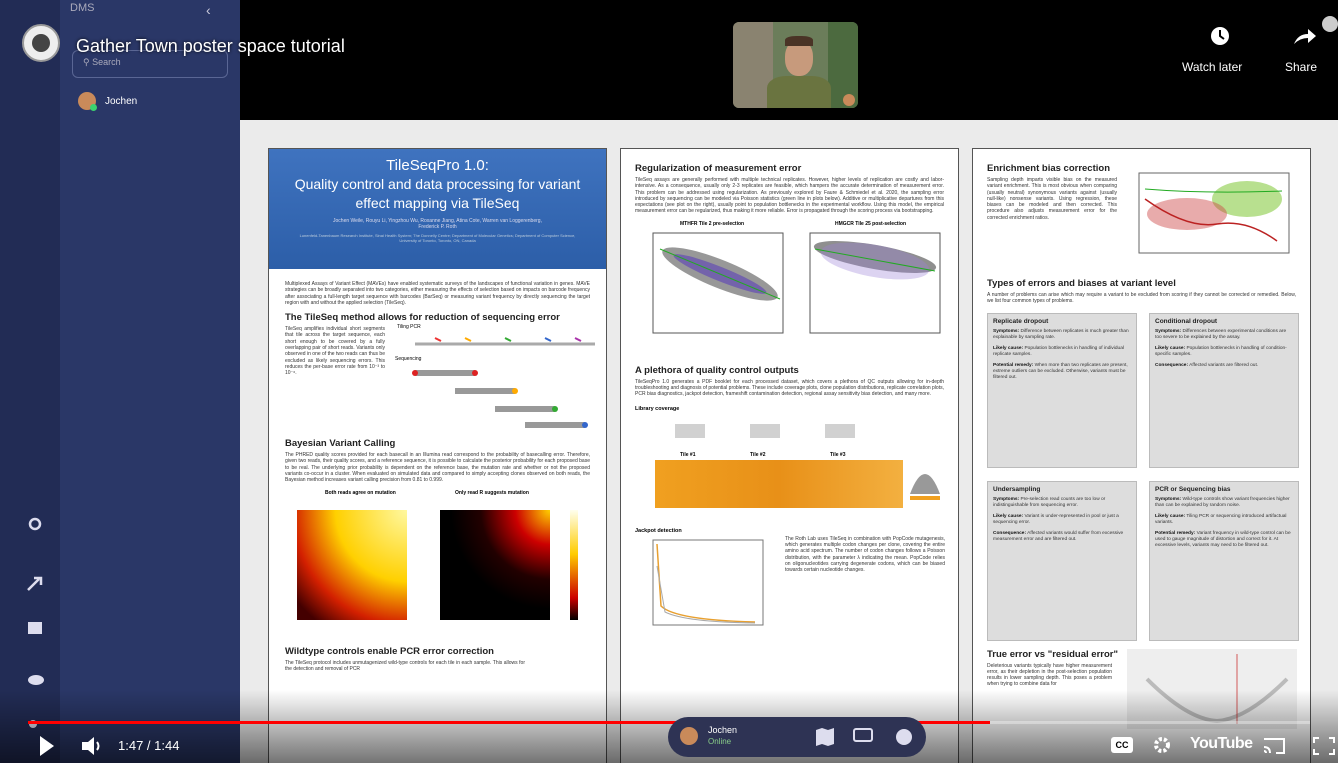 This screenshot has width=1338, height=763. I want to click on controls-gradient, so click(669, 726).